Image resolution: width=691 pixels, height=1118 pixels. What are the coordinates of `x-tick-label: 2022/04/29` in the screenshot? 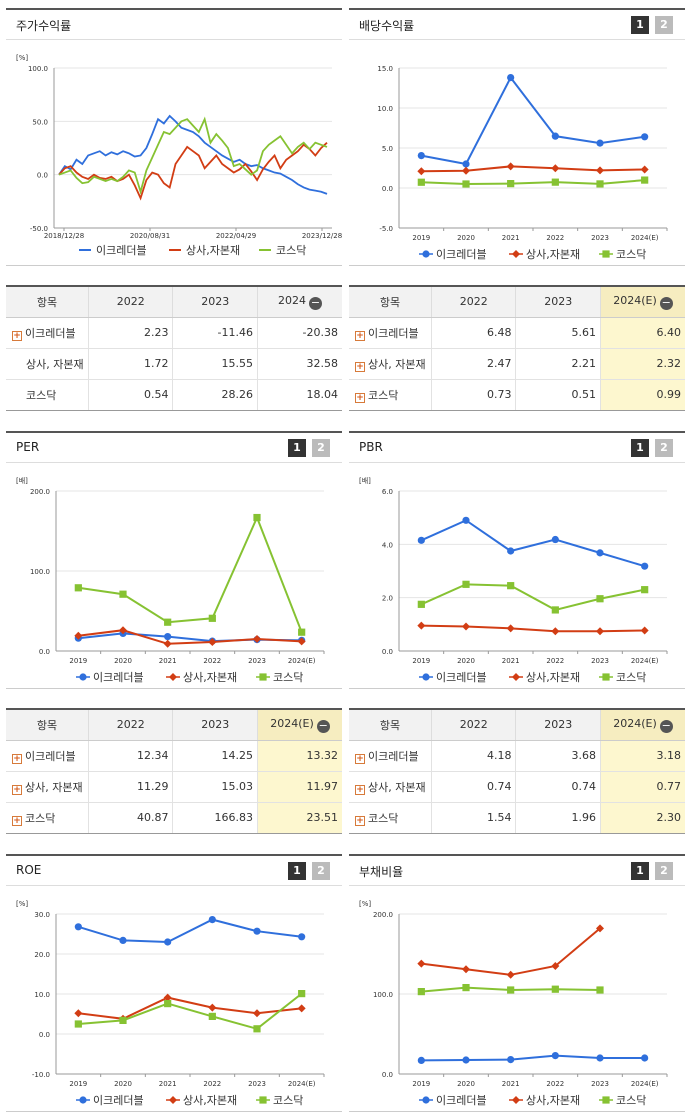 It's located at (236, 236).